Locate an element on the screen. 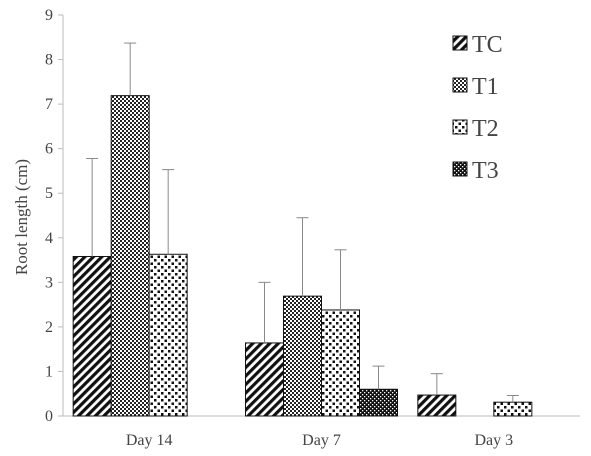 Image resolution: width=591 pixels, height=456 pixels. y-tick-label: 6 is located at coordinates (49, 149).